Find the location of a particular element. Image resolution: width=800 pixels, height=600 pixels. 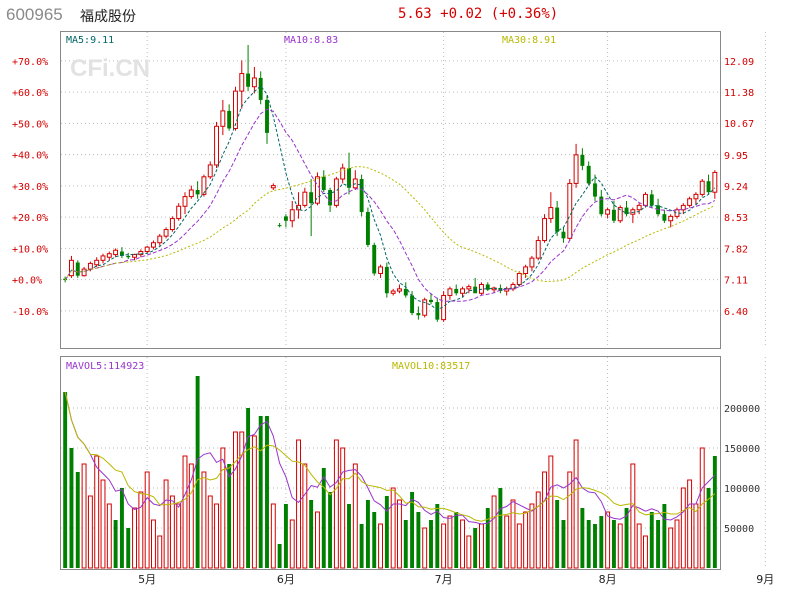

pct-tick-label: -10.0% is located at coordinates (30, 312).